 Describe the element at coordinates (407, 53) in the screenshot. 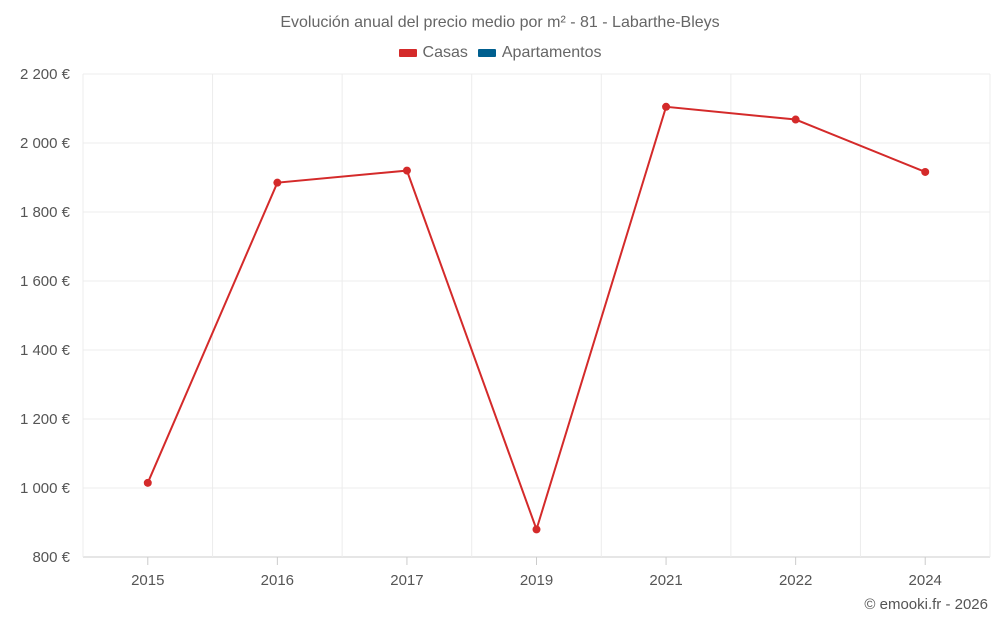

I see `legend-swatch-casas` at that location.